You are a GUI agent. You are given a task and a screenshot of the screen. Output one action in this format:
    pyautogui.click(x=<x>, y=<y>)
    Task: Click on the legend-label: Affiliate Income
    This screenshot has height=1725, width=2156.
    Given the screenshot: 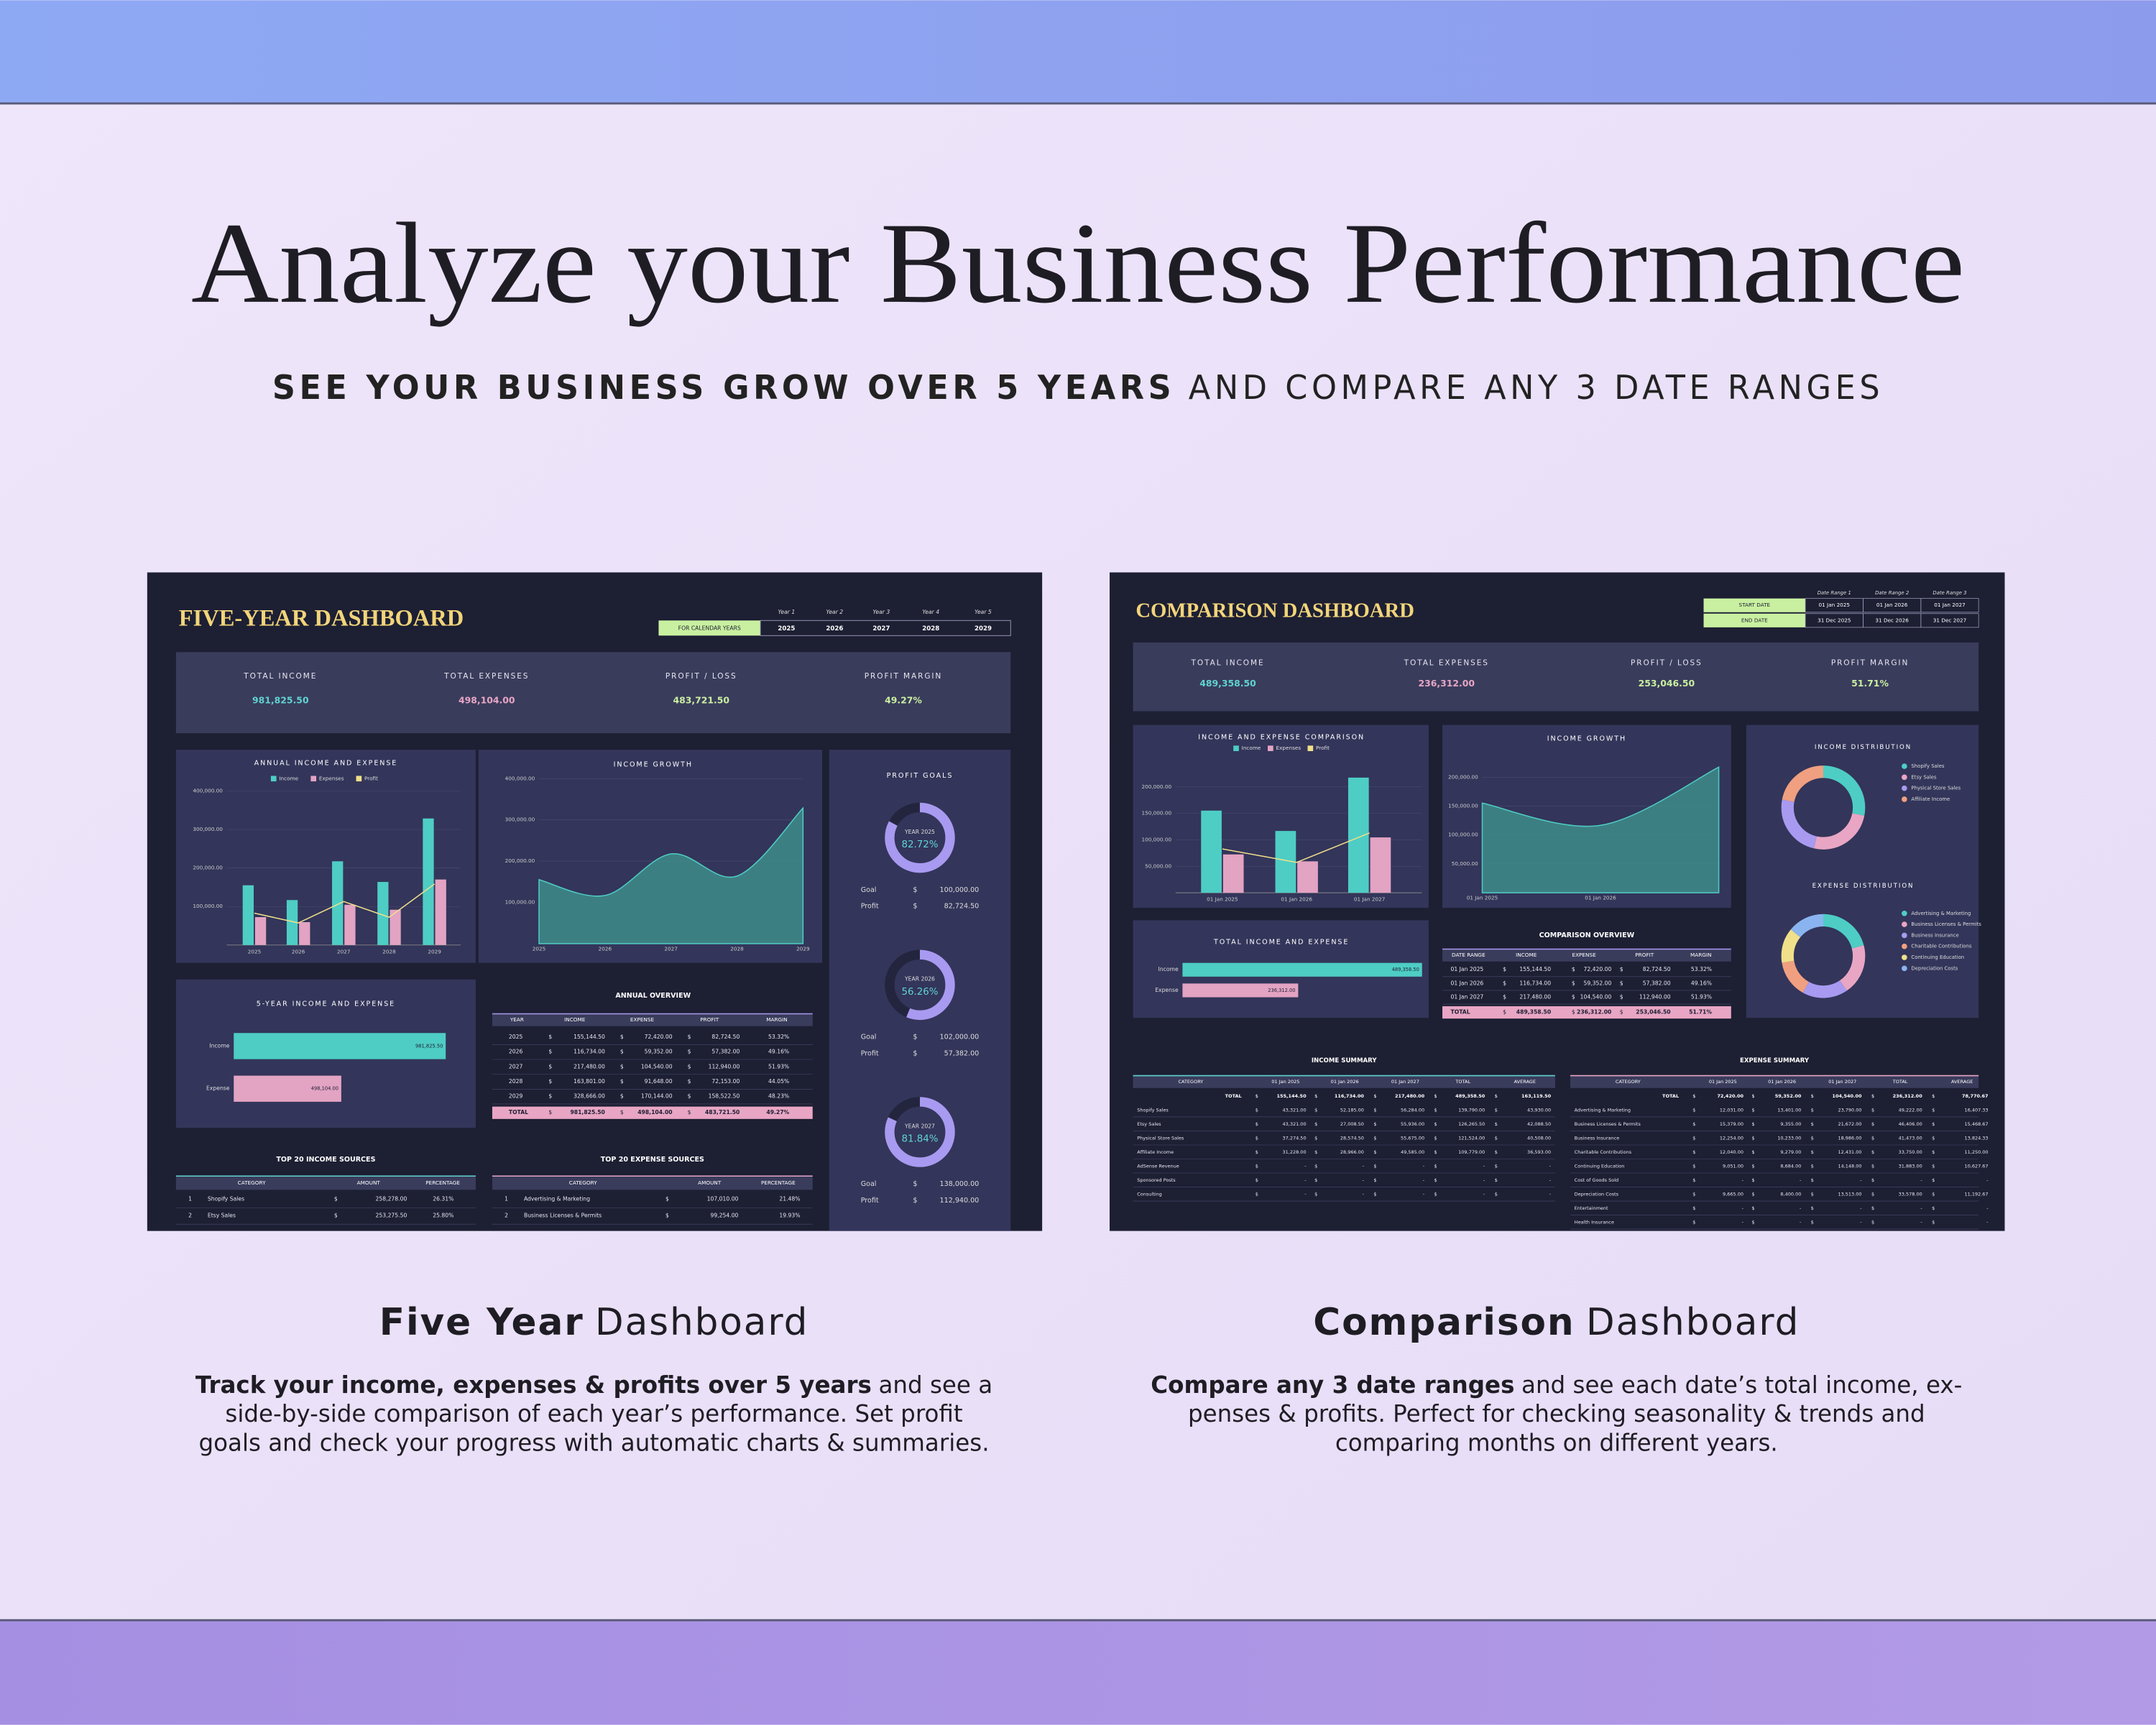 What is the action you would take?
    pyautogui.click(x=1931, y=799)
    